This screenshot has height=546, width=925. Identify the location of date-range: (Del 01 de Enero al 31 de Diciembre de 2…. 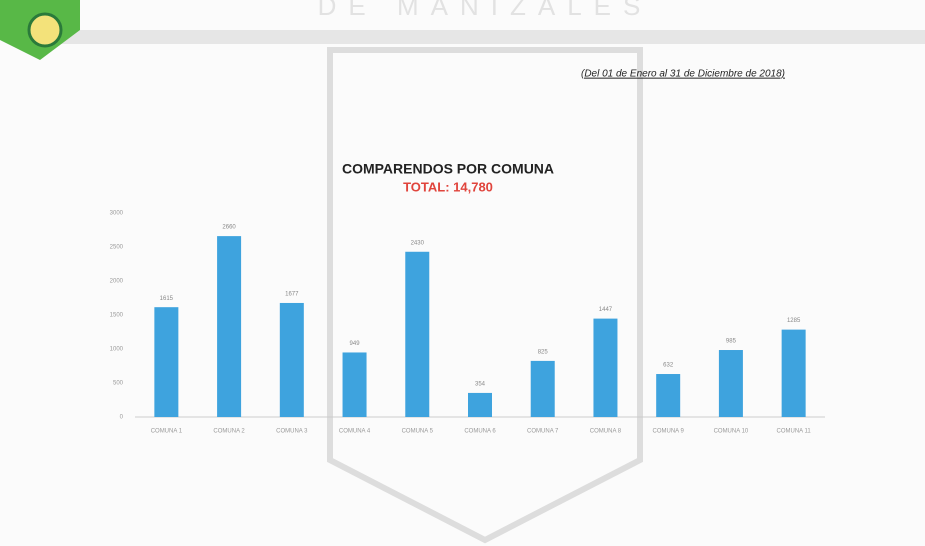
(683, 74).